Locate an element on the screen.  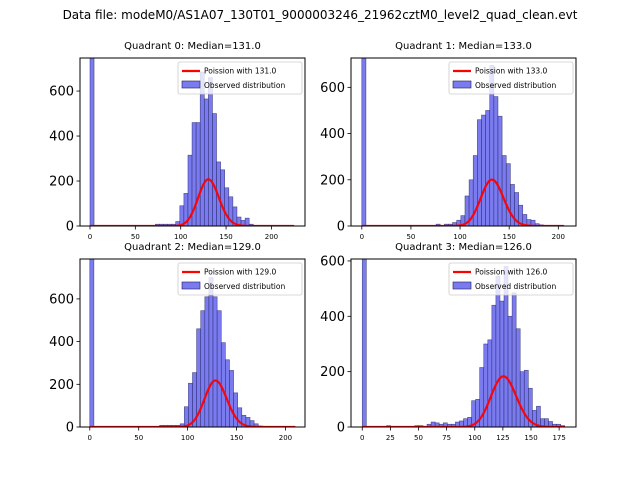
poisson-curve is located at coordinates (192, 202).